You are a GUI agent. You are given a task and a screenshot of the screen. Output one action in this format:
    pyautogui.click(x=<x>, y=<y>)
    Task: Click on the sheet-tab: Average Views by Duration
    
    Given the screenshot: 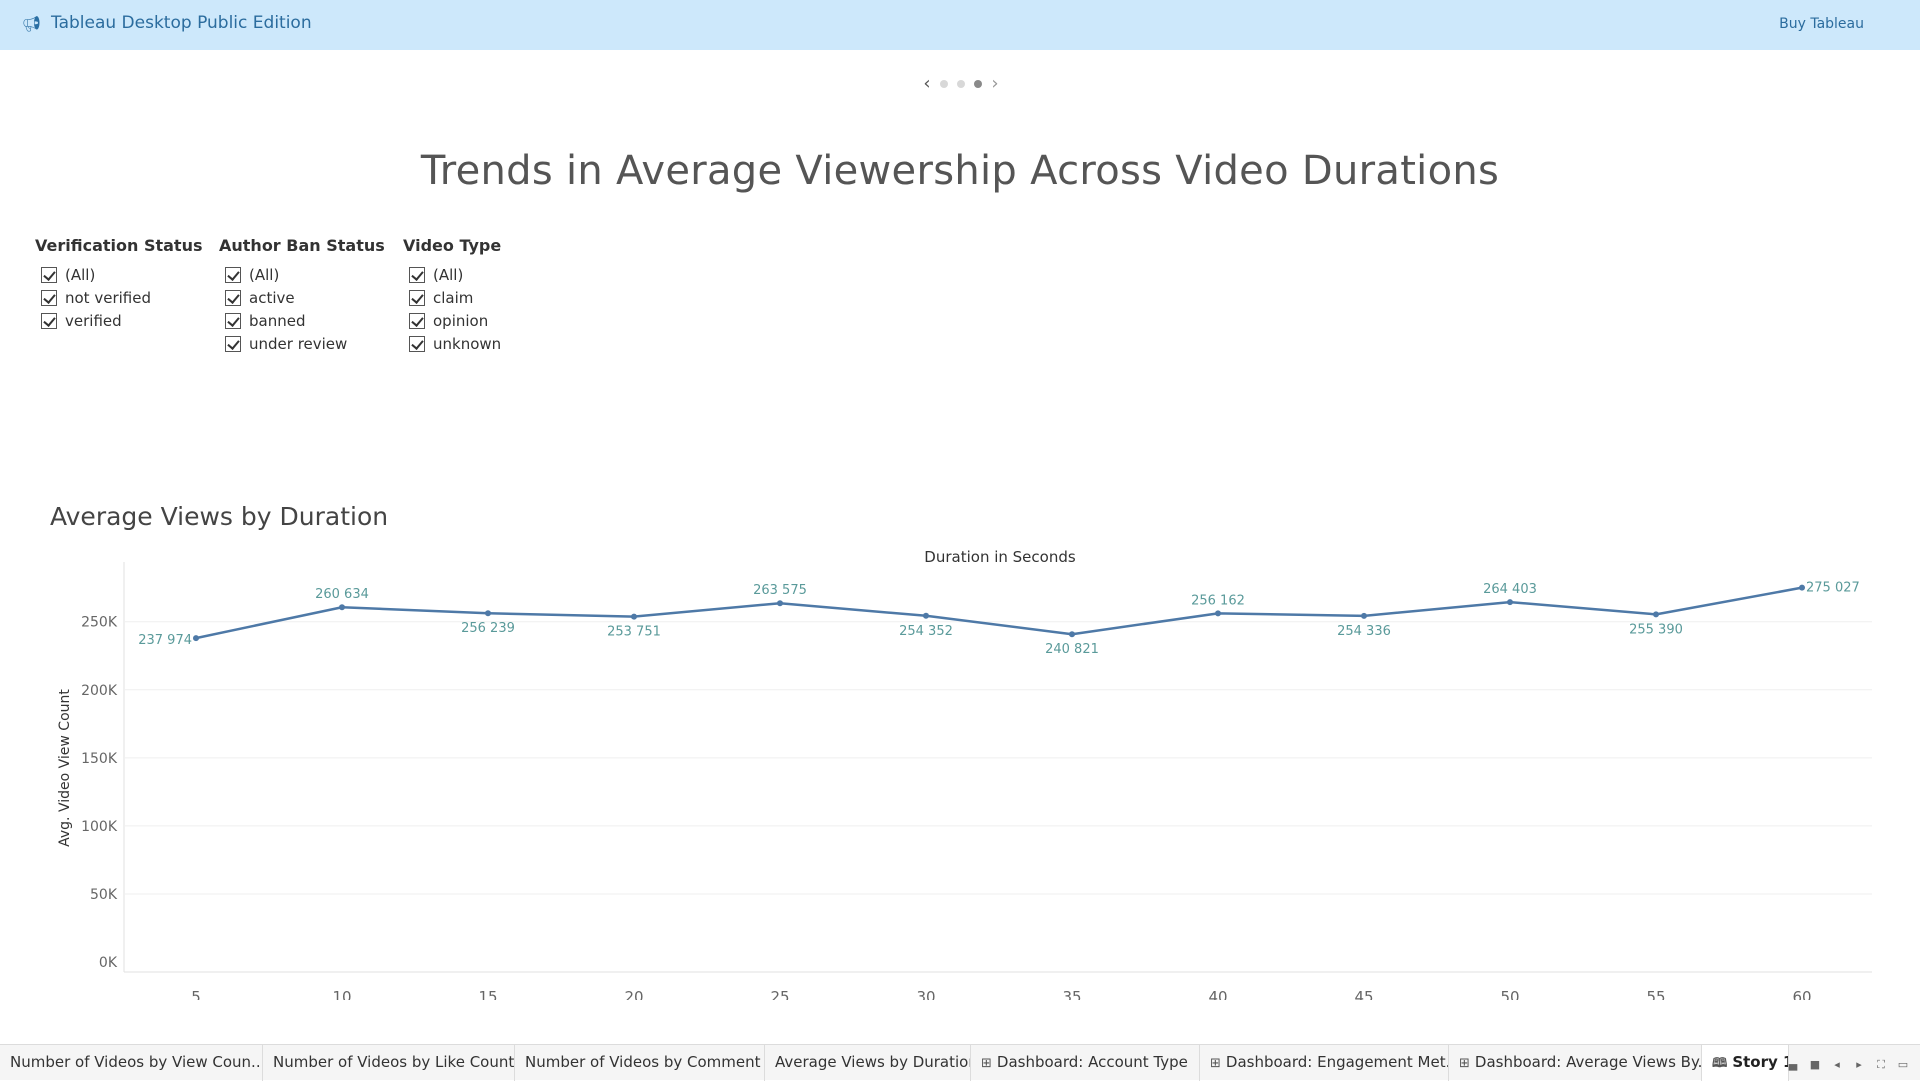 What is the action you would take?
    pyautogui.click(x=868, y=1063)
    